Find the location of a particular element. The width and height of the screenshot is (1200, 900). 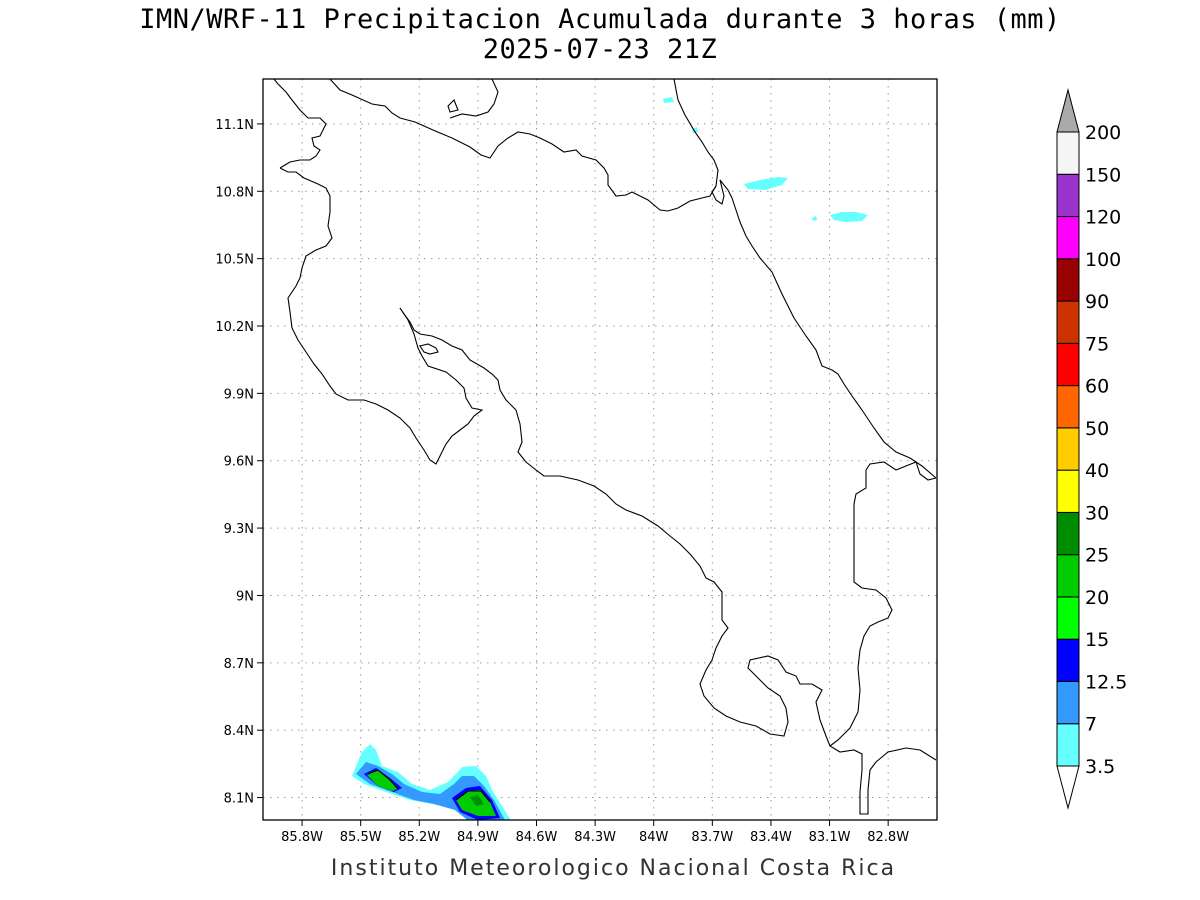

legend-label: 90 is located at coordinates (1097, 302).